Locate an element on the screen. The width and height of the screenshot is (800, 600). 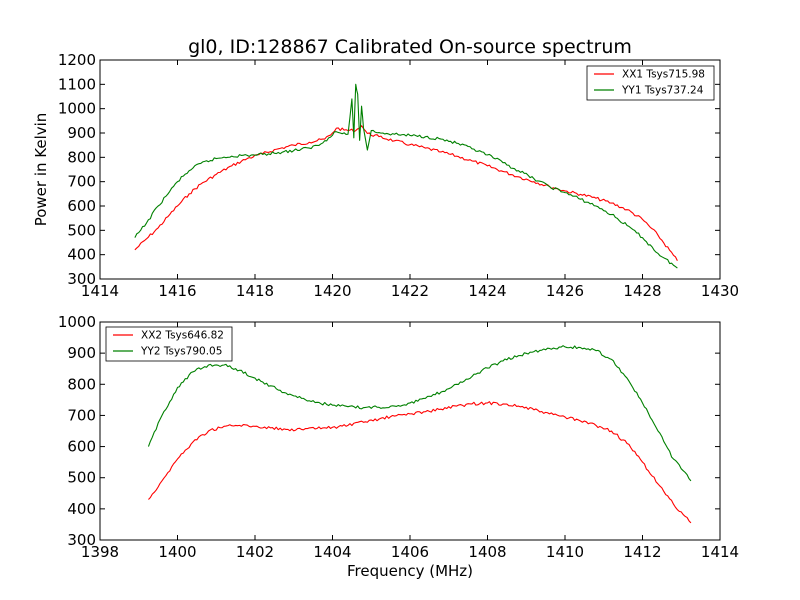
top-x-tick-label: 1428 is located at coordinates (642, 291).